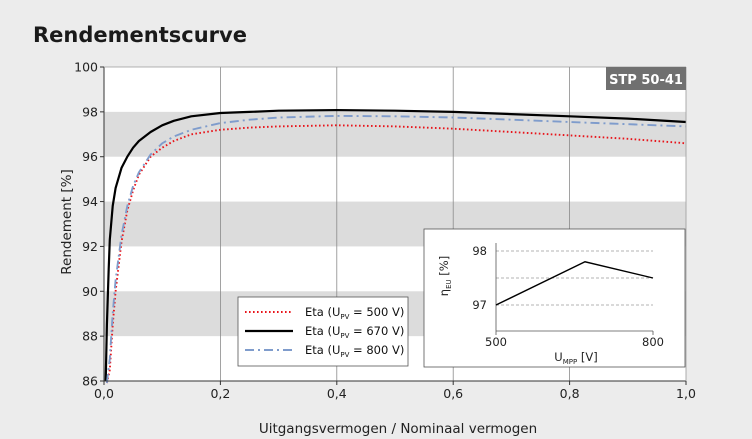 The width and height of the screenshot is (752, 439). I want to click on y-tick-labels: 86 88 90 92 94 96 98 100, so click(89, 224).